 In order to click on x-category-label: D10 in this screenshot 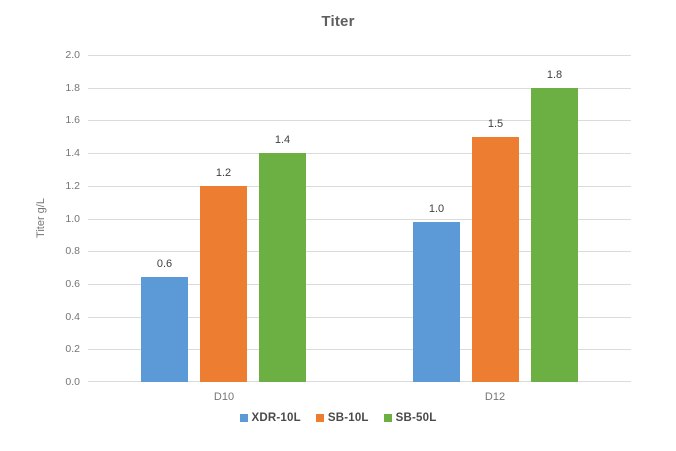, I will do `click(224, 397)`.